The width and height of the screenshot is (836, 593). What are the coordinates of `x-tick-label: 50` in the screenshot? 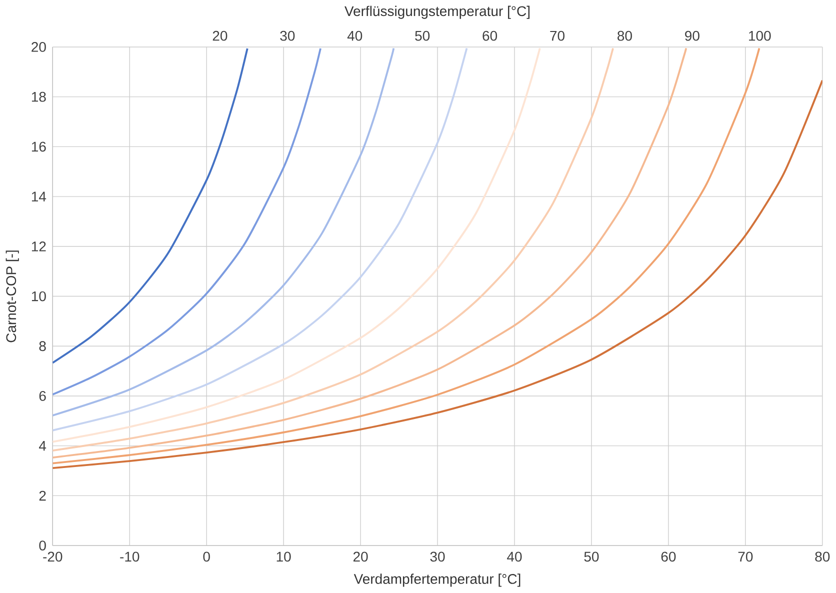 It's located at (591, 557).